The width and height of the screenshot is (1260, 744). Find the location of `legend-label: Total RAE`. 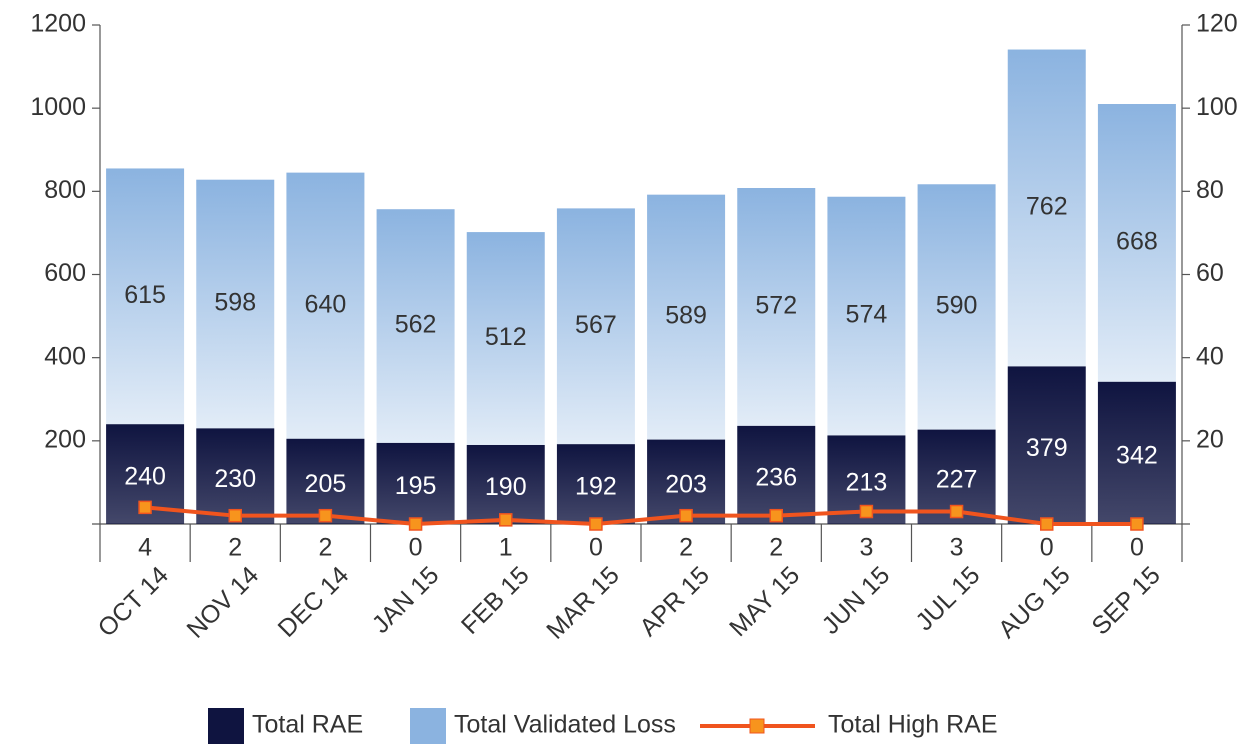

legend-label: Total RAE is located at coordinates (307, 725).